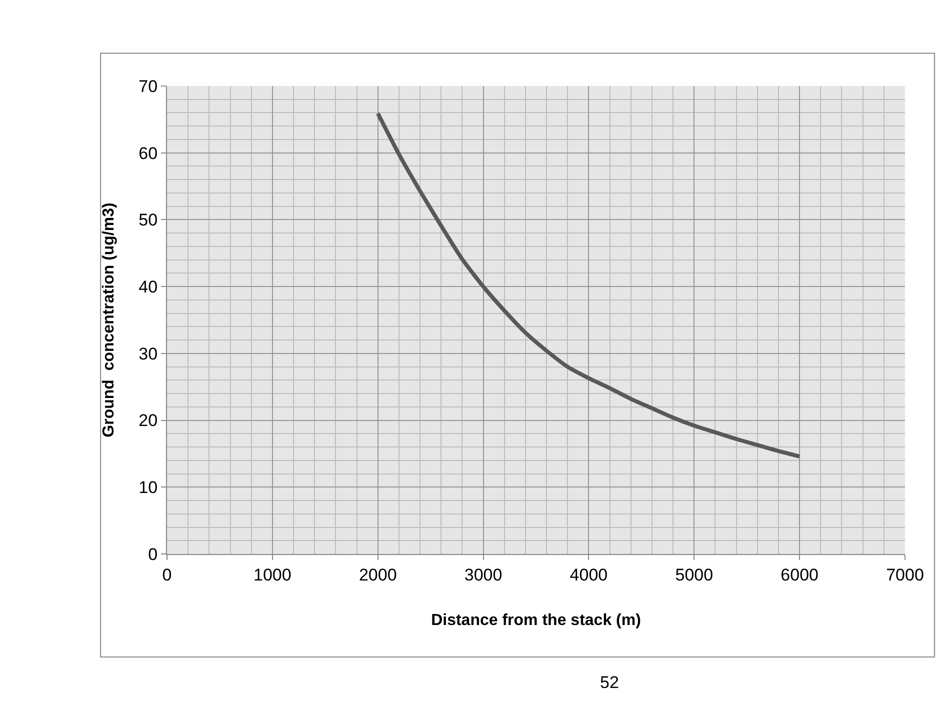  Describe the element at coordinates (148, 86) in the screenshot. I see `y-tick-label: 70` at that location.